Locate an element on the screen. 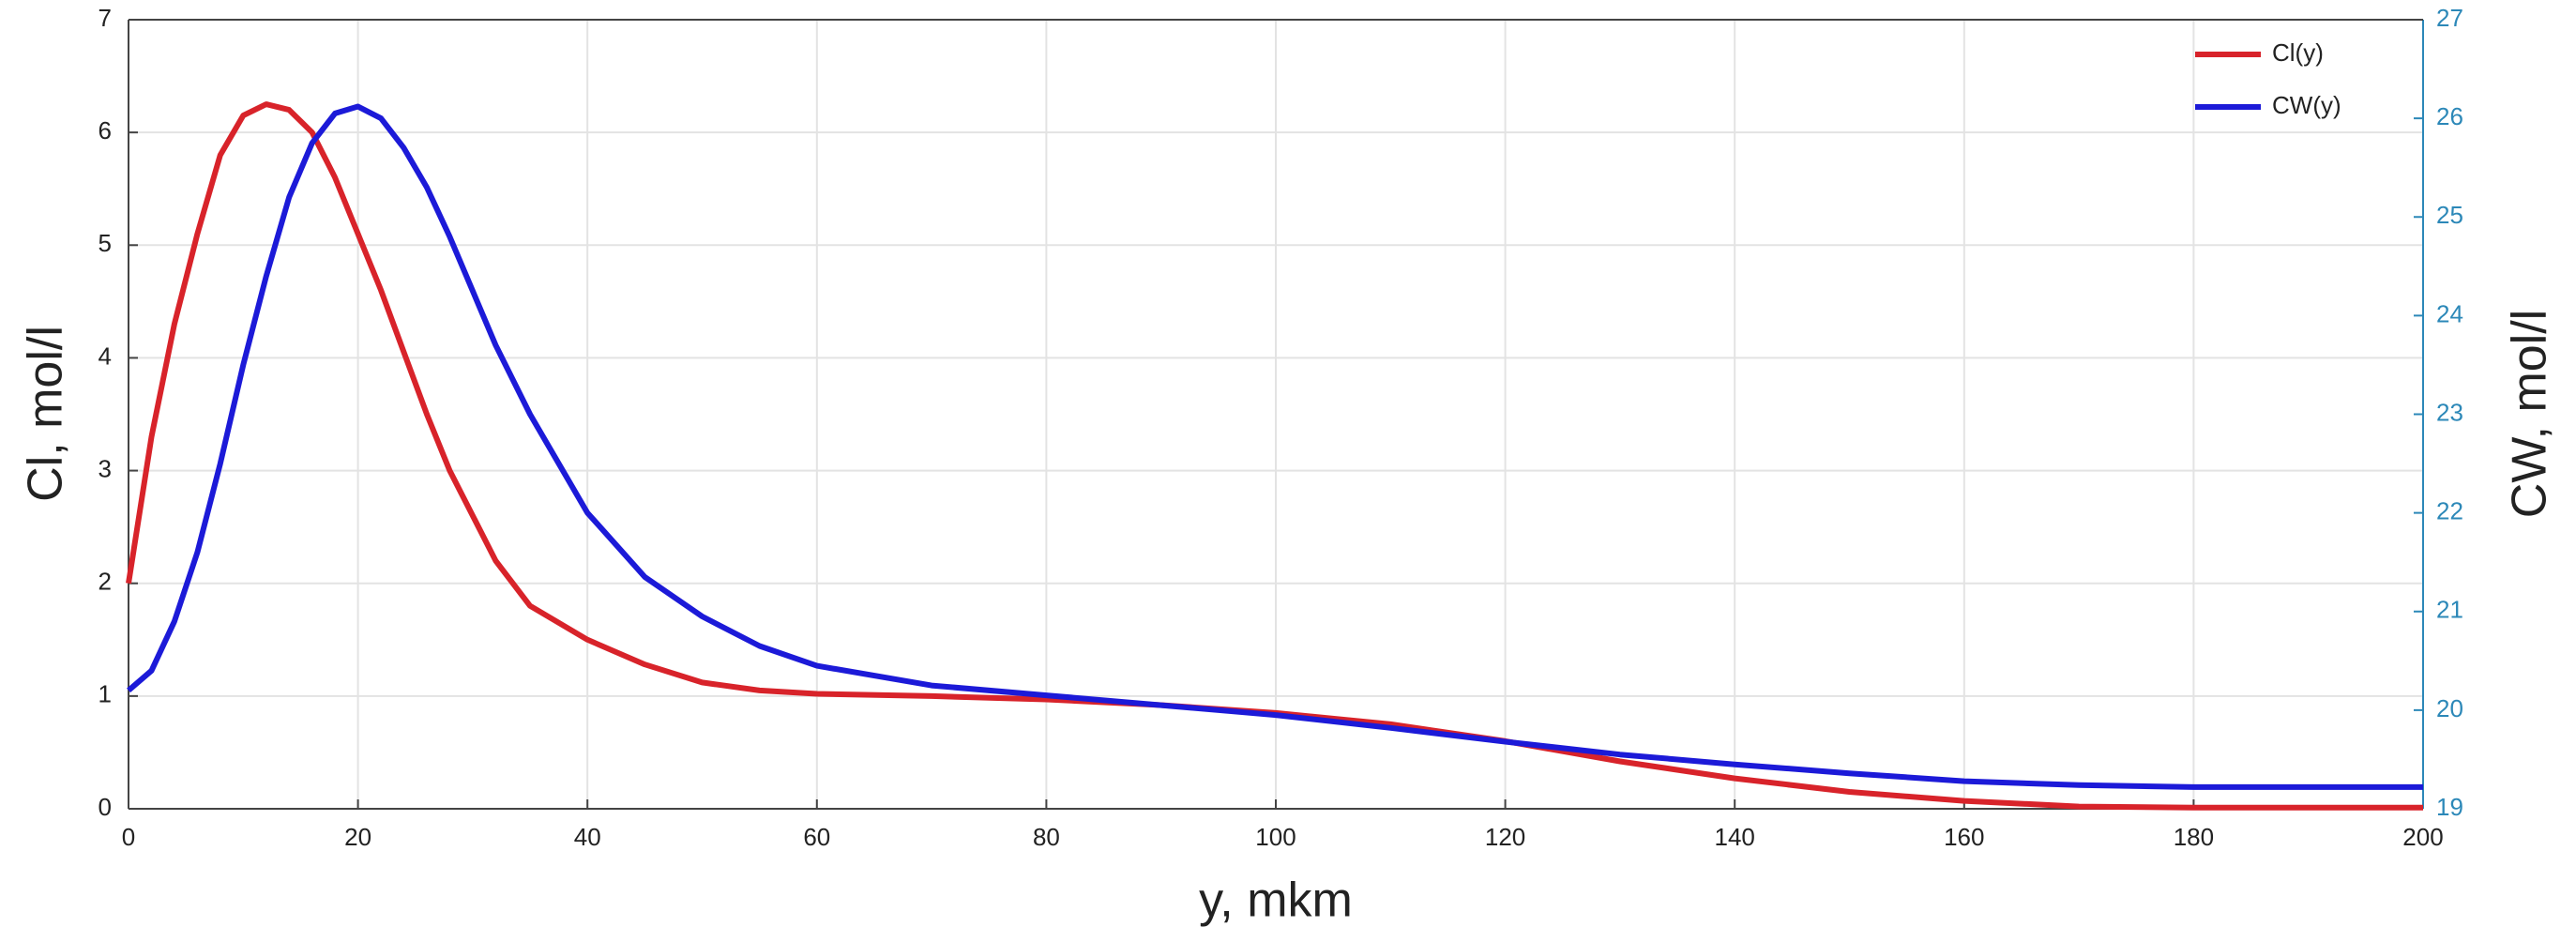 The width and height of the screenshot is (2576, 942). y2-tick-label: 27 is located at coordinates (2449, 18).